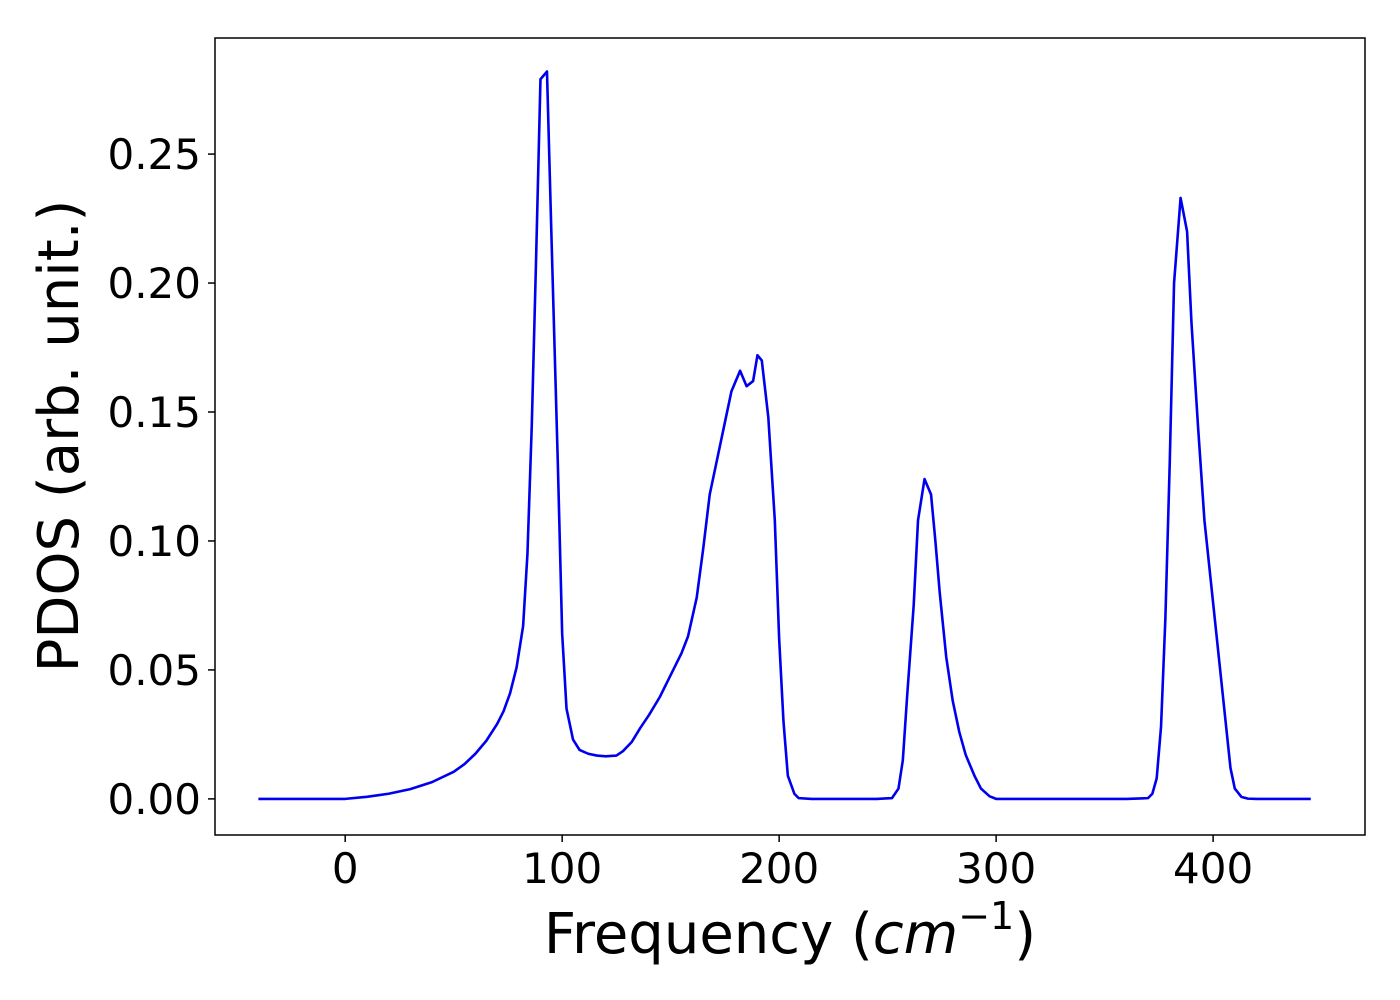 Image resolution: width=1400 pixels, height=1000 pixels. What do you see at coordinates (708, 934) in the screenshot?
I see `x-axis-label-prefix: Frequency (` at bounding box center [708, 934].